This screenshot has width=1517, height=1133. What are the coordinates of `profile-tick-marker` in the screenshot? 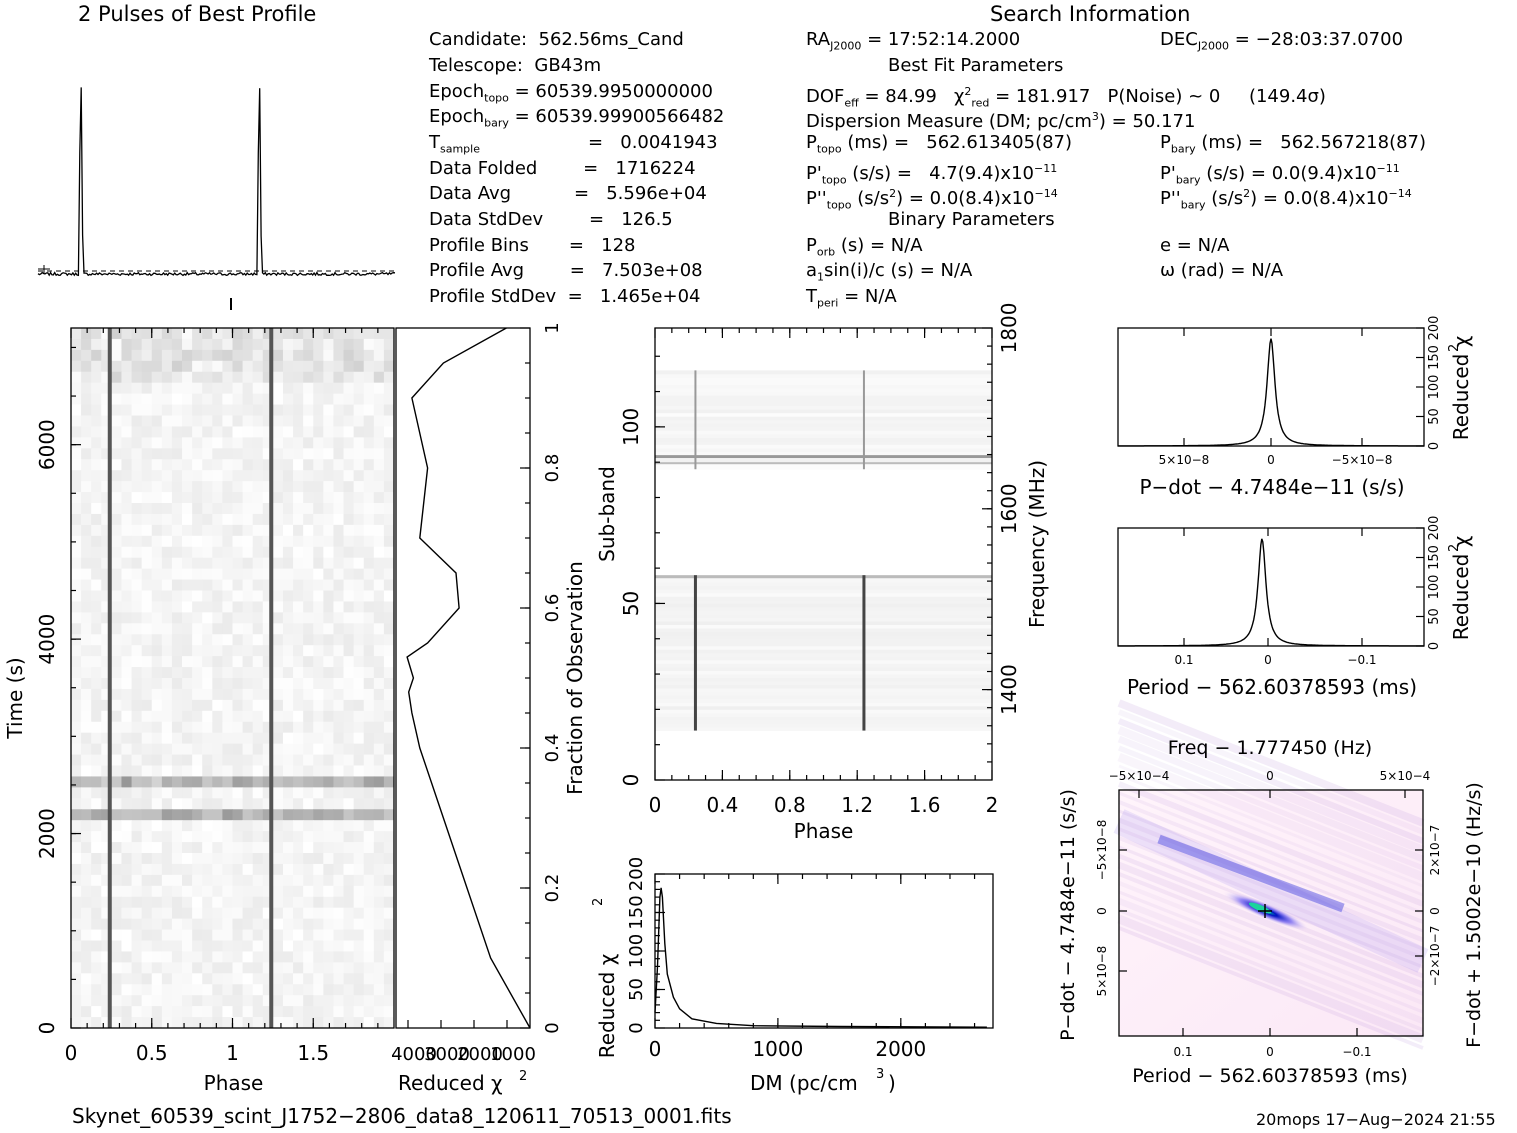 It's located at (231, 304).